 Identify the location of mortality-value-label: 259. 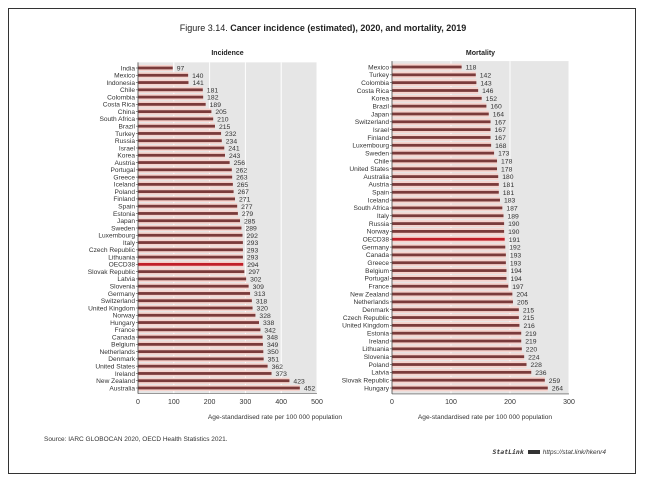
(555, 381).